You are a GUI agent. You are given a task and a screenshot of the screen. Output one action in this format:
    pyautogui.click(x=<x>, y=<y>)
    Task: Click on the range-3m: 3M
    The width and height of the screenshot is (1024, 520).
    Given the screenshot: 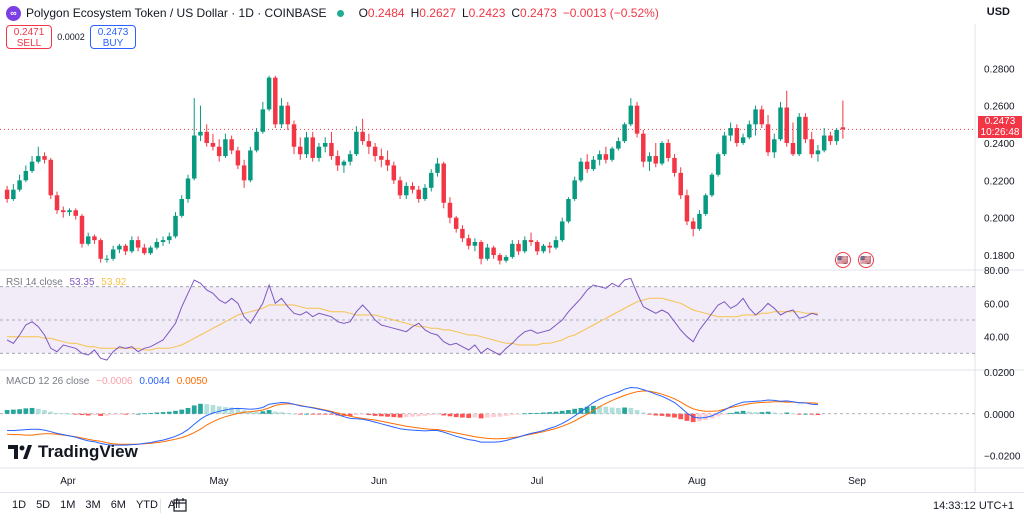 What is the action you would take?
    pyautogui.click(x=93, y=505)
    